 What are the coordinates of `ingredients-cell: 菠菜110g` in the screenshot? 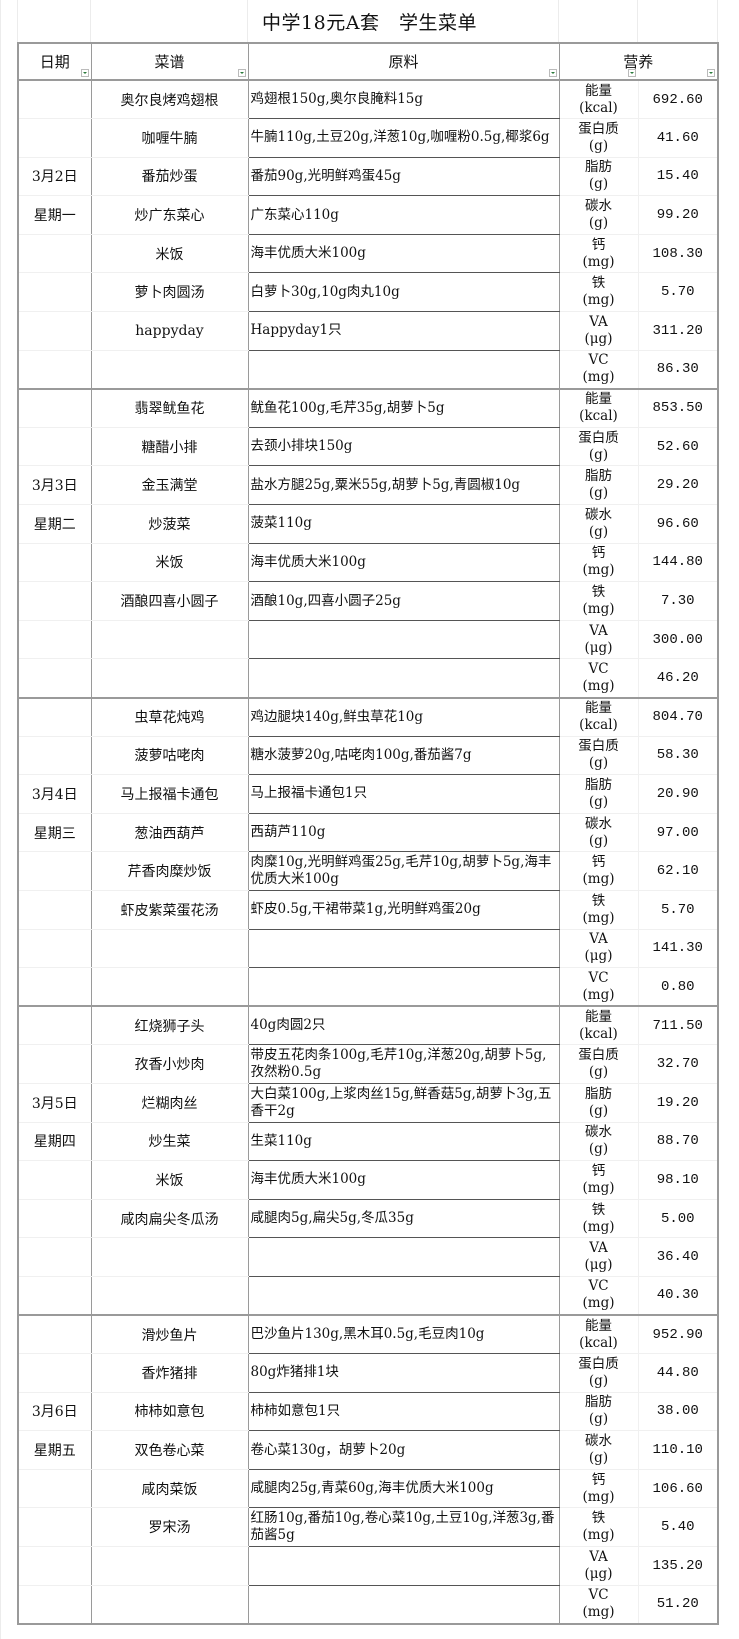 It's located at (403, 524).